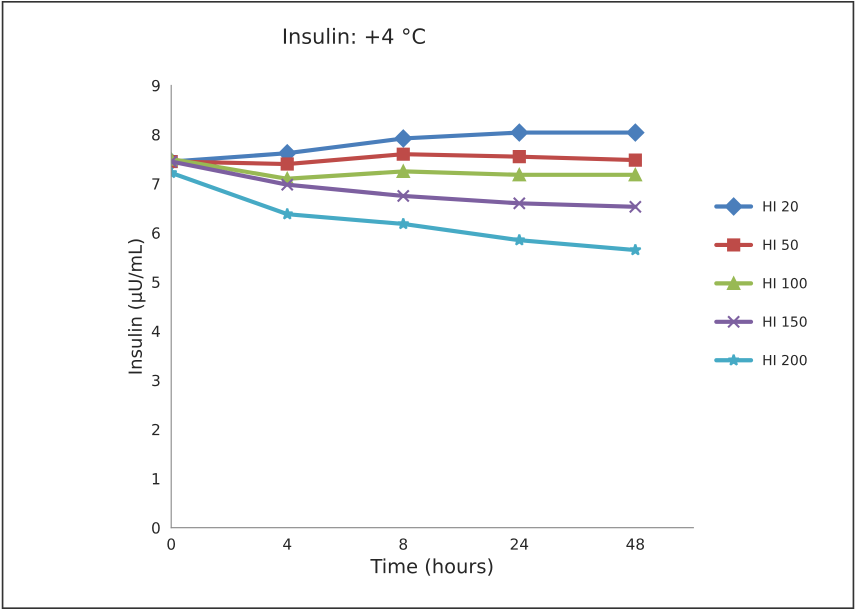 The width and height of the screenshot is (856, 610). Describe the element at coordinates (635, 544) in the screenshot. I see `x-tick-label: 48` at that location.